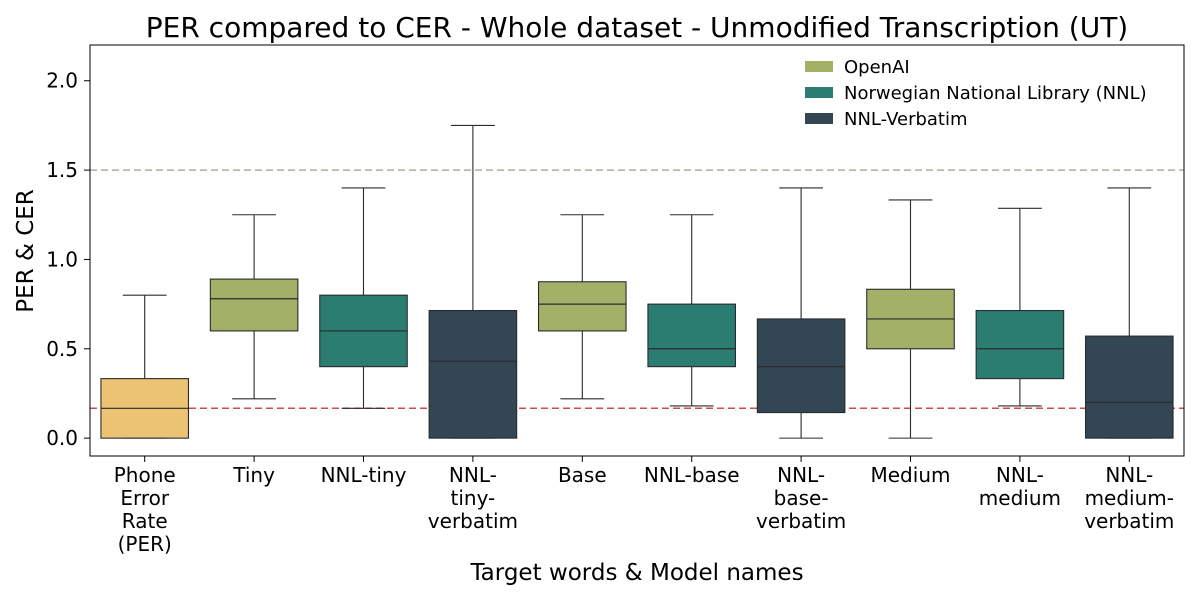  I want to click on x-tick-label: NNL-medium, so click(1020, 486).